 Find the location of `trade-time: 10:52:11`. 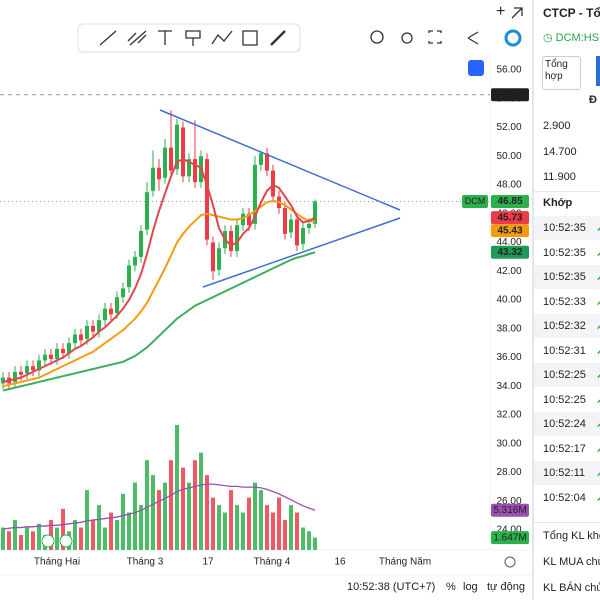

trade-time: 10:52:11 is located at coordinates (564, 473).